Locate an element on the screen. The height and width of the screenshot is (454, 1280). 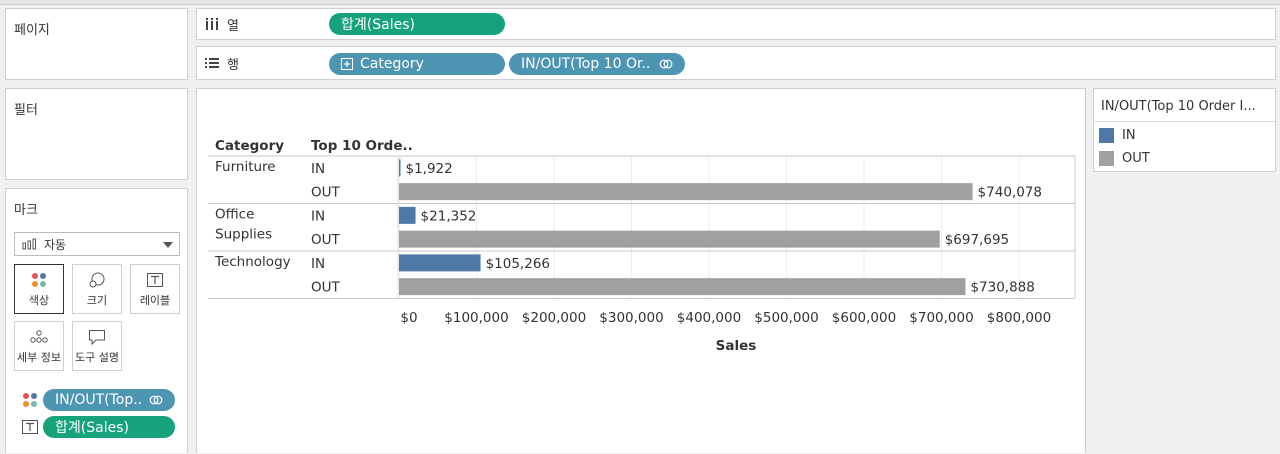
color-pill-label: IN/OUT(Top.. is located at coordinates (99, 400).